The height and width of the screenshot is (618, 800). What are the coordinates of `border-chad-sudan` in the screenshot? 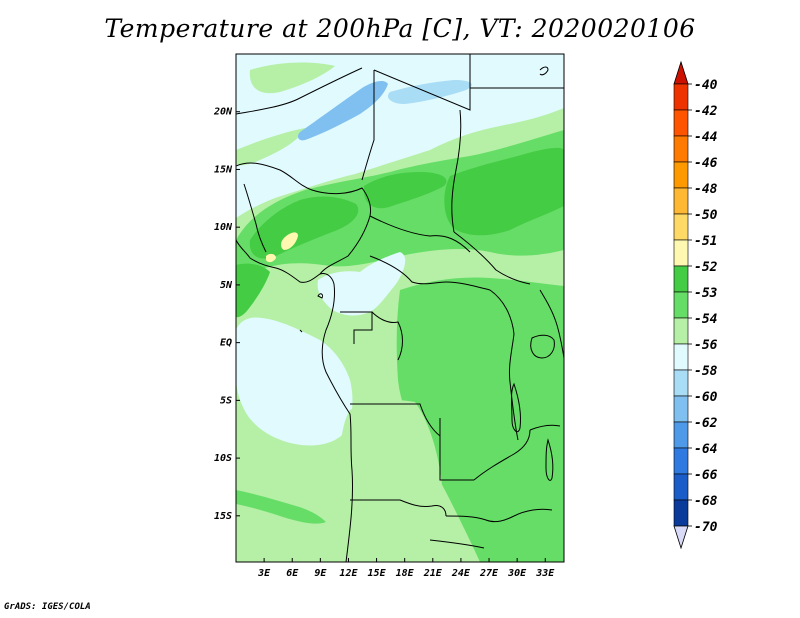 It's located at (456, 171).